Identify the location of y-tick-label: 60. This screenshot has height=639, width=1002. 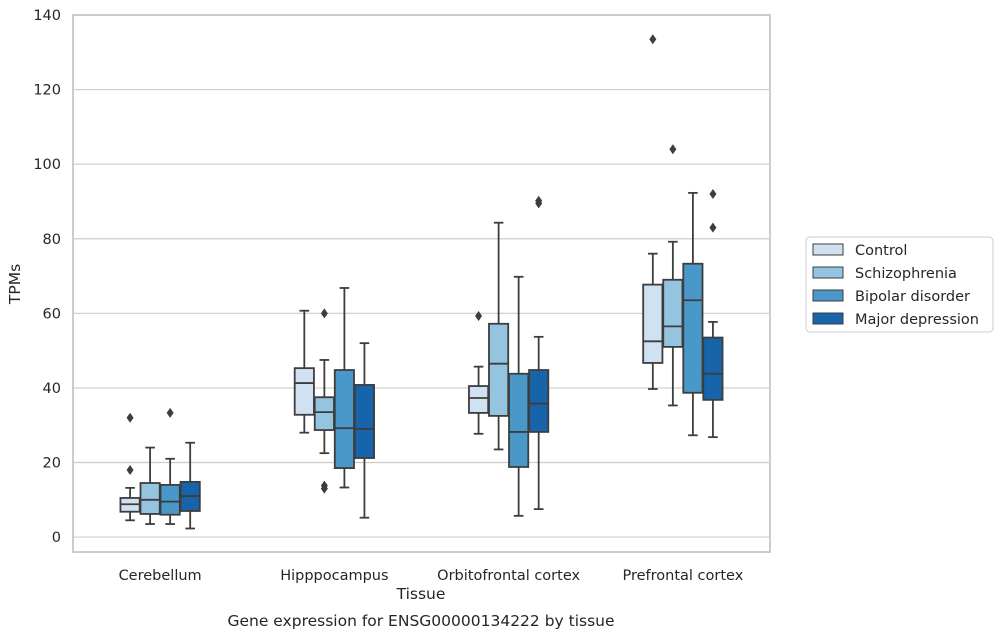
(52, 314).